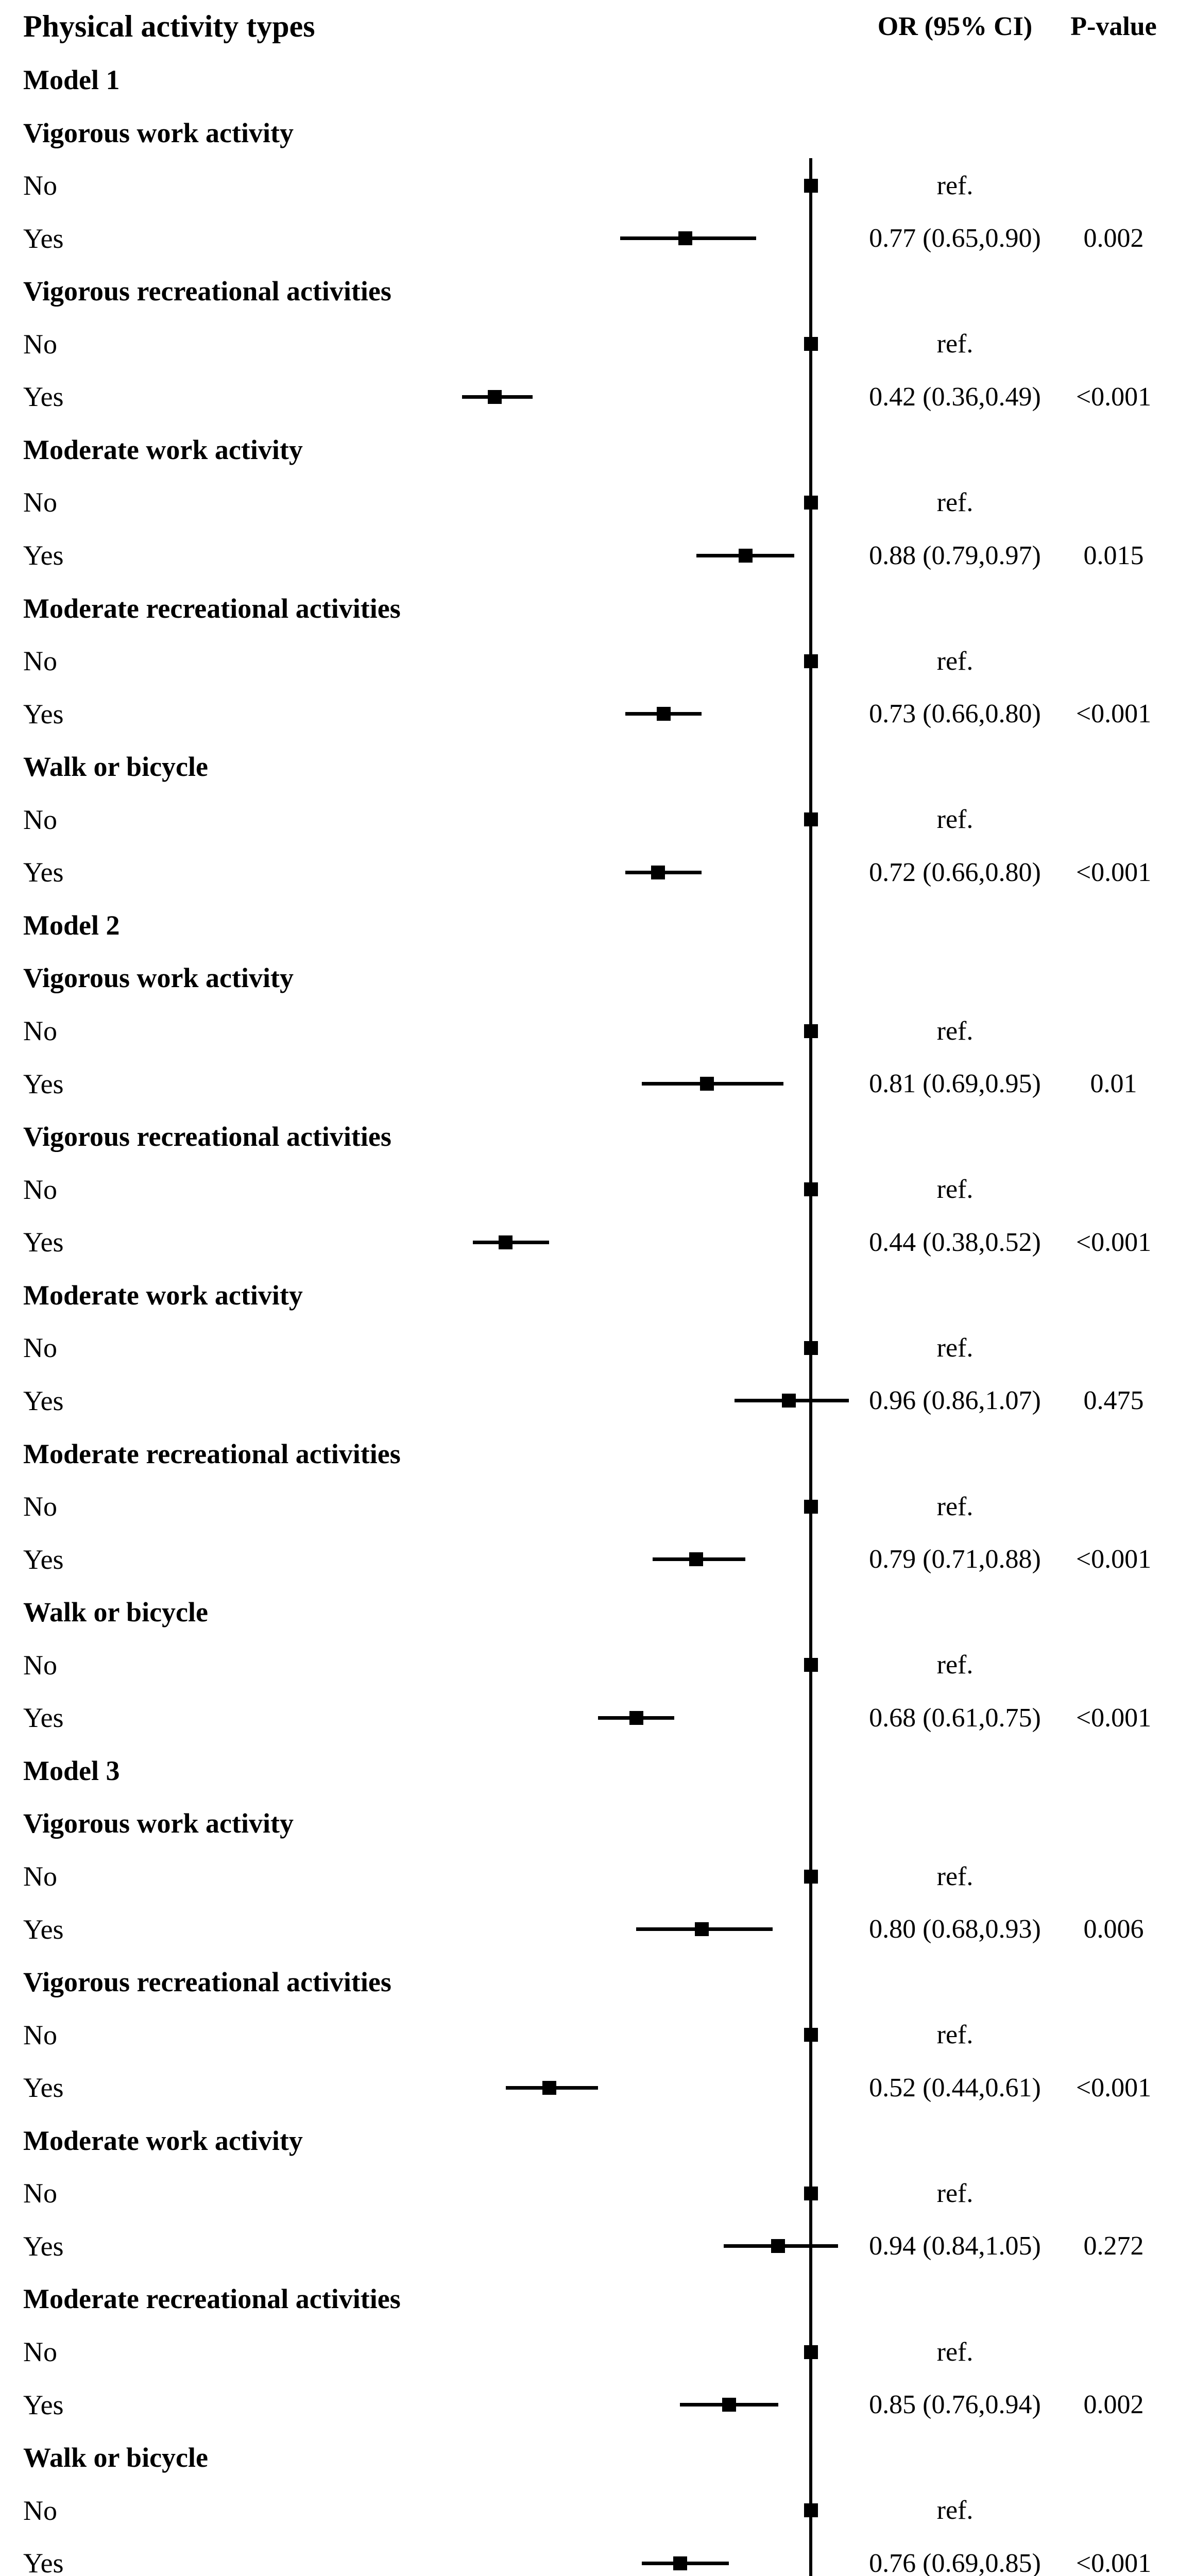  I want to click on estimate-level-row: Yes 0.73 (0.66,0.80) <0.001, so click(589, 713).